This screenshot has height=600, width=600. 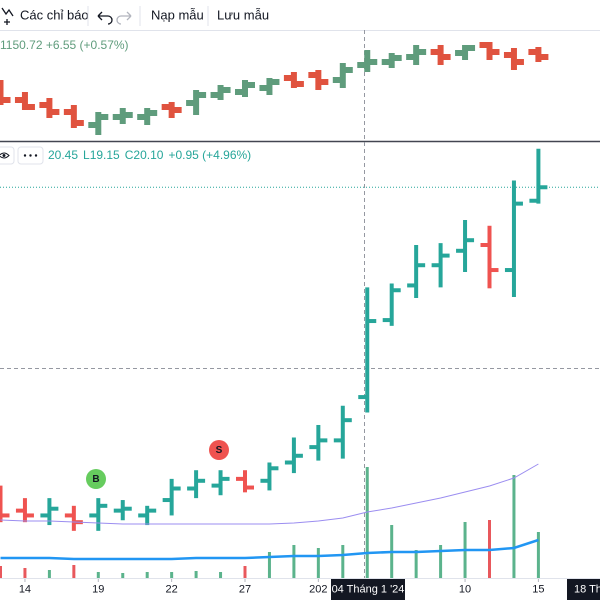 I want to click on time-end-box, so click(x=583, y=589).